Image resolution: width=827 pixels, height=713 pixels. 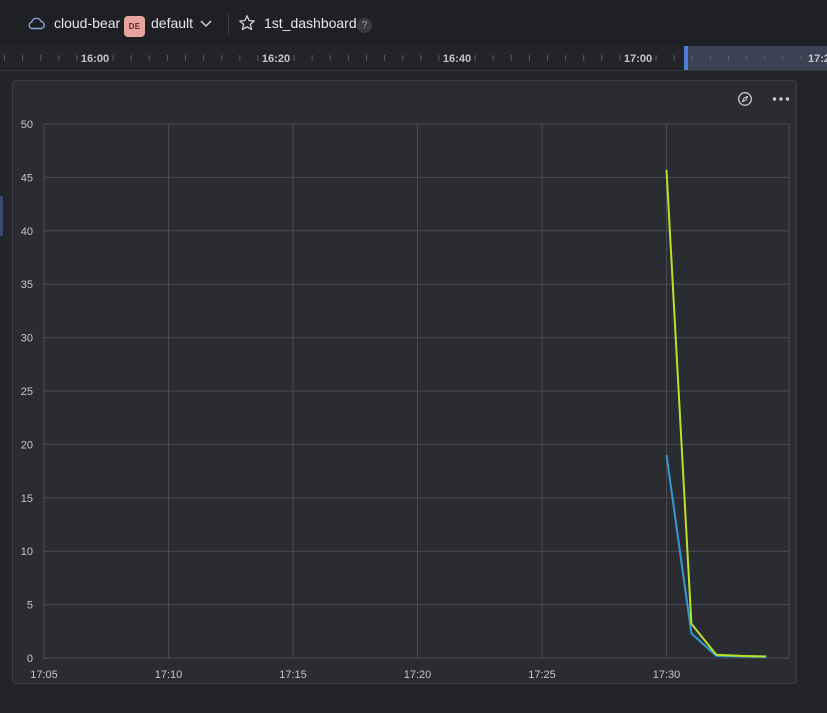 What do you see at coordinates (30, 606) in the screenshot?
I see `y-tick-label: 5` at bounding box center [30, 606].